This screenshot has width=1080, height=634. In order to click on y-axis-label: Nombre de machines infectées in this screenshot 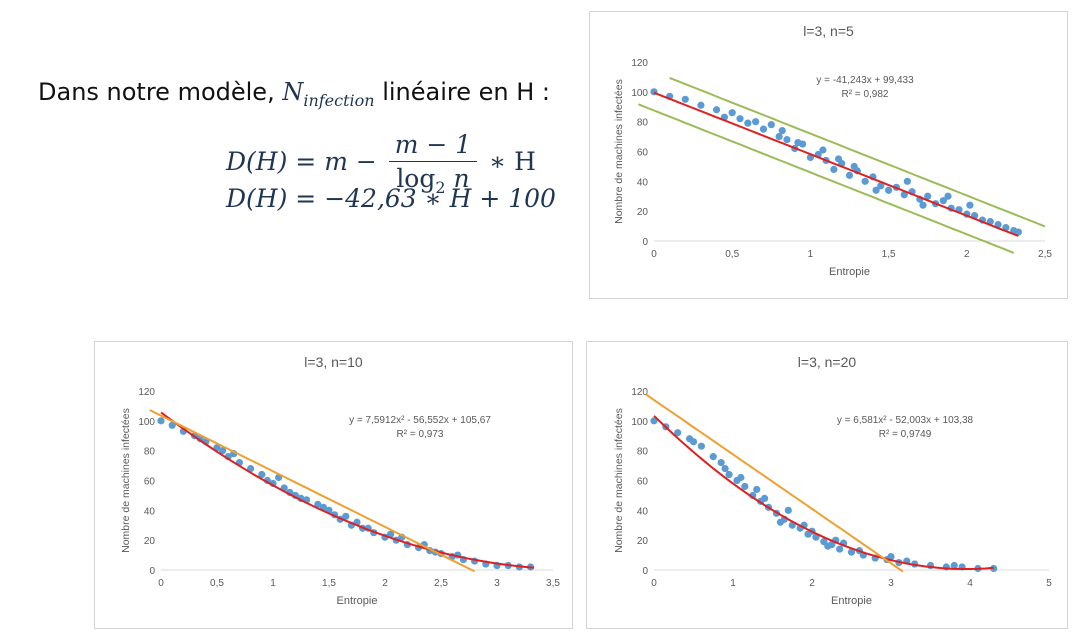, I will do `click(619, 151)`.